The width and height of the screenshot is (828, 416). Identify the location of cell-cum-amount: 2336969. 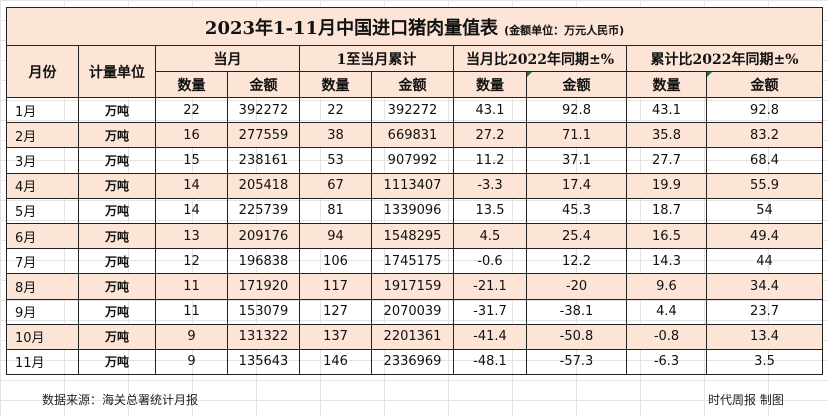
(412, 362).